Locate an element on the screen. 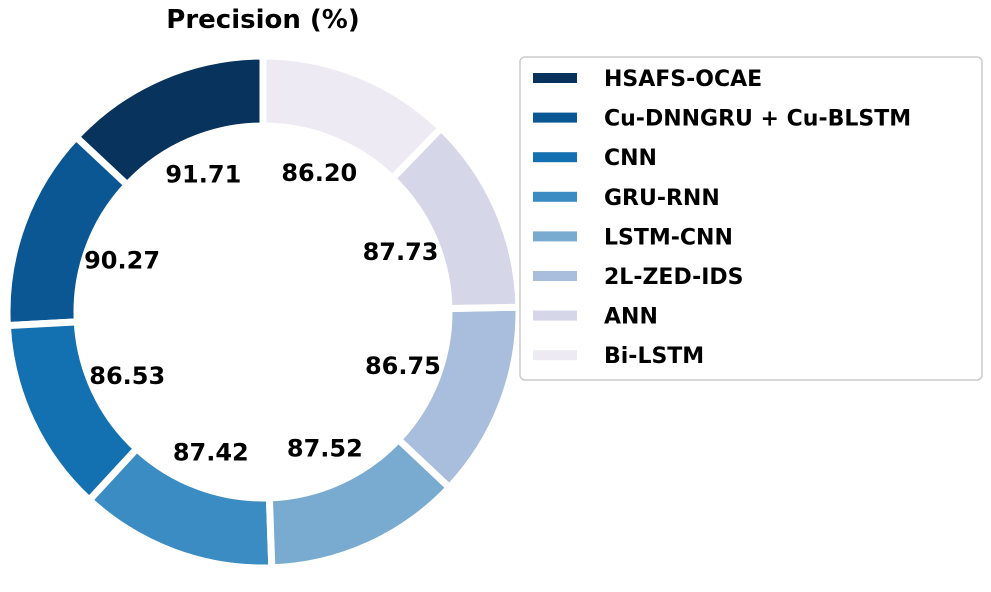  value-label-lstm-cnn: 87.52 is located at coordinates (325, 449).